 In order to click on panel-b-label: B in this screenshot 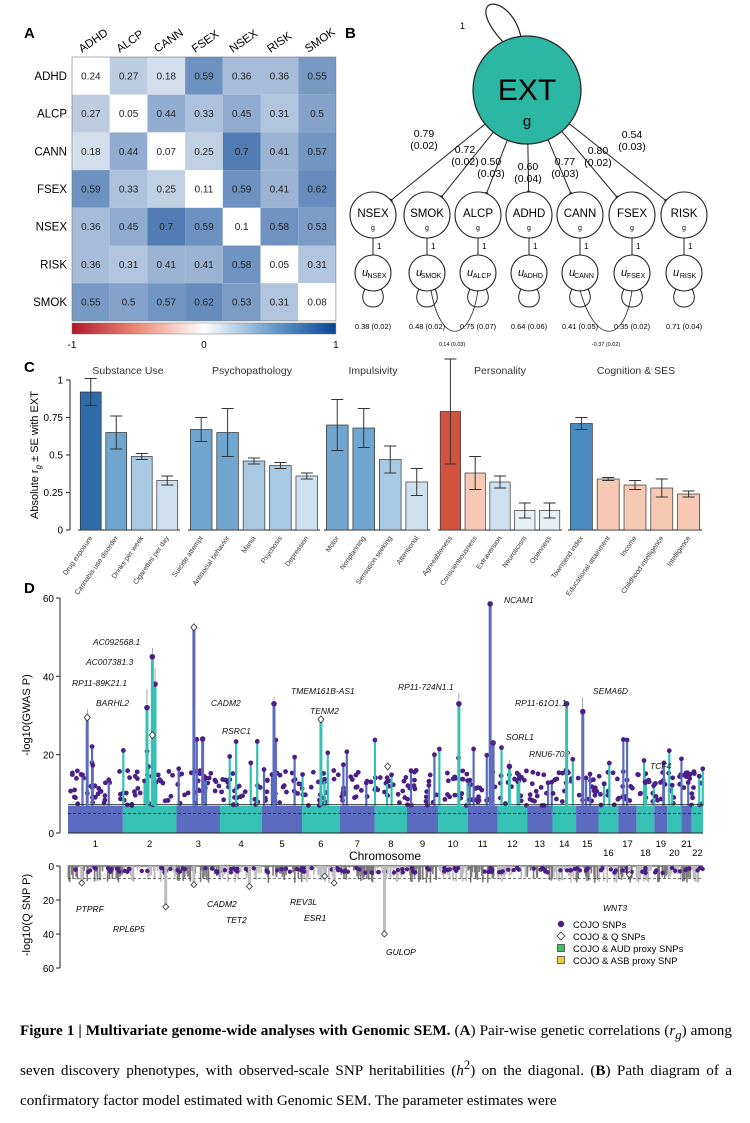, I will do `click(350, 33)`.